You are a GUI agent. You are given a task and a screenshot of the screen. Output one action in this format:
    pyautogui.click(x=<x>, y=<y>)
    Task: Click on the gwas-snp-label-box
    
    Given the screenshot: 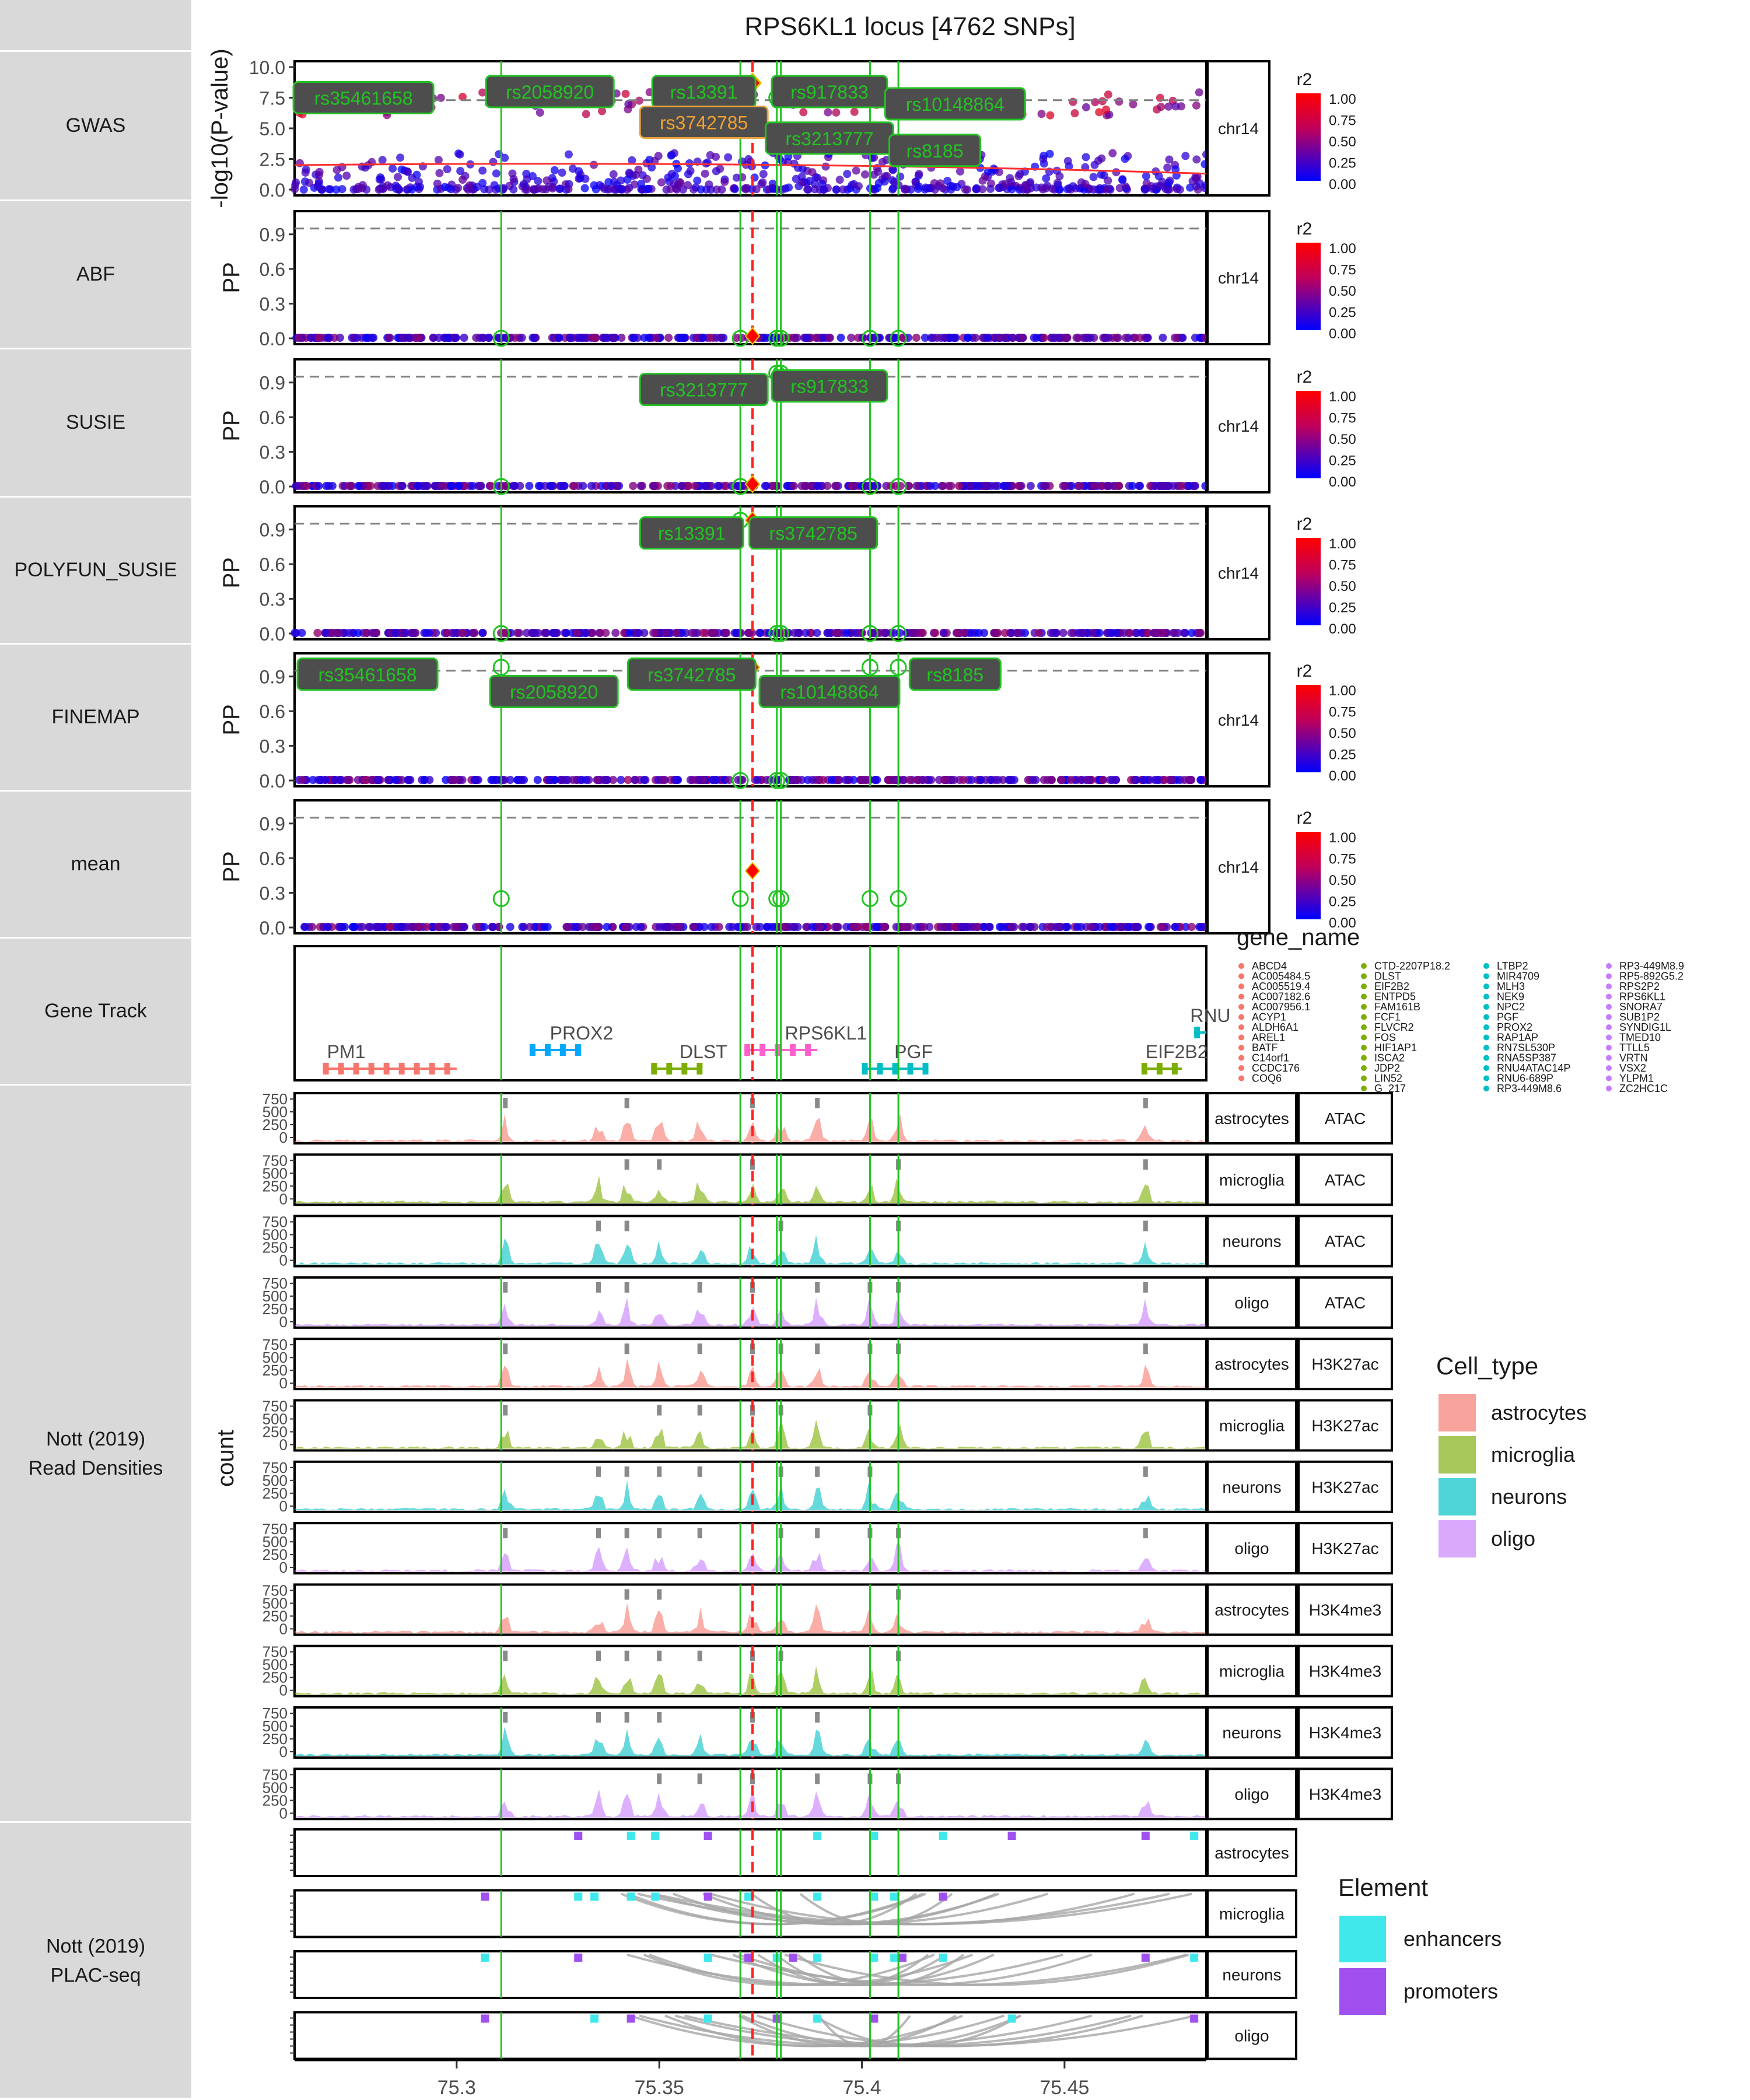 What is the action you would take?
    pyautogui.click(x=955, y=104)
    